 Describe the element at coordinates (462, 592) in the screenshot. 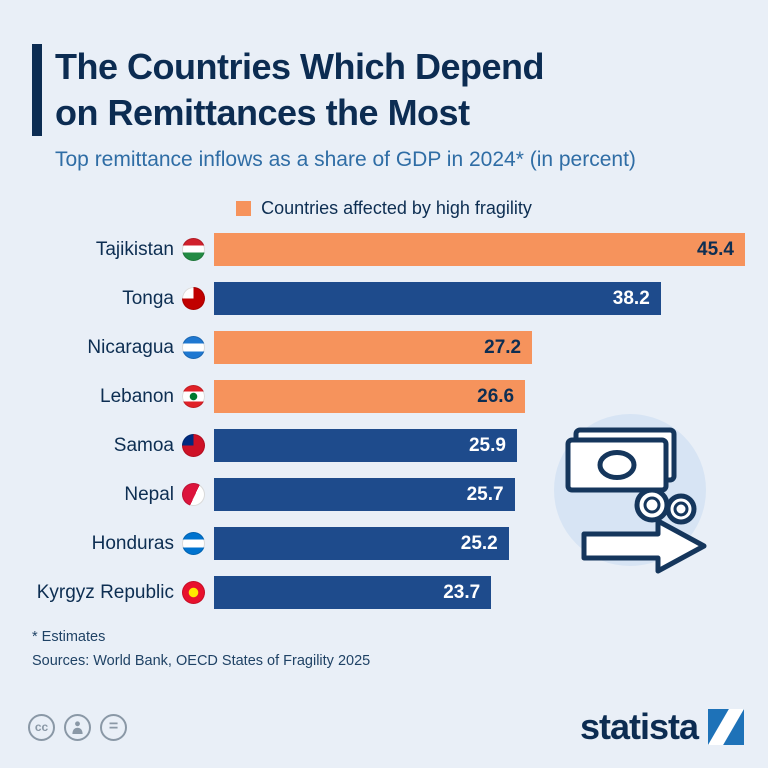

I see `bar-value-label: 23.7` at that location.